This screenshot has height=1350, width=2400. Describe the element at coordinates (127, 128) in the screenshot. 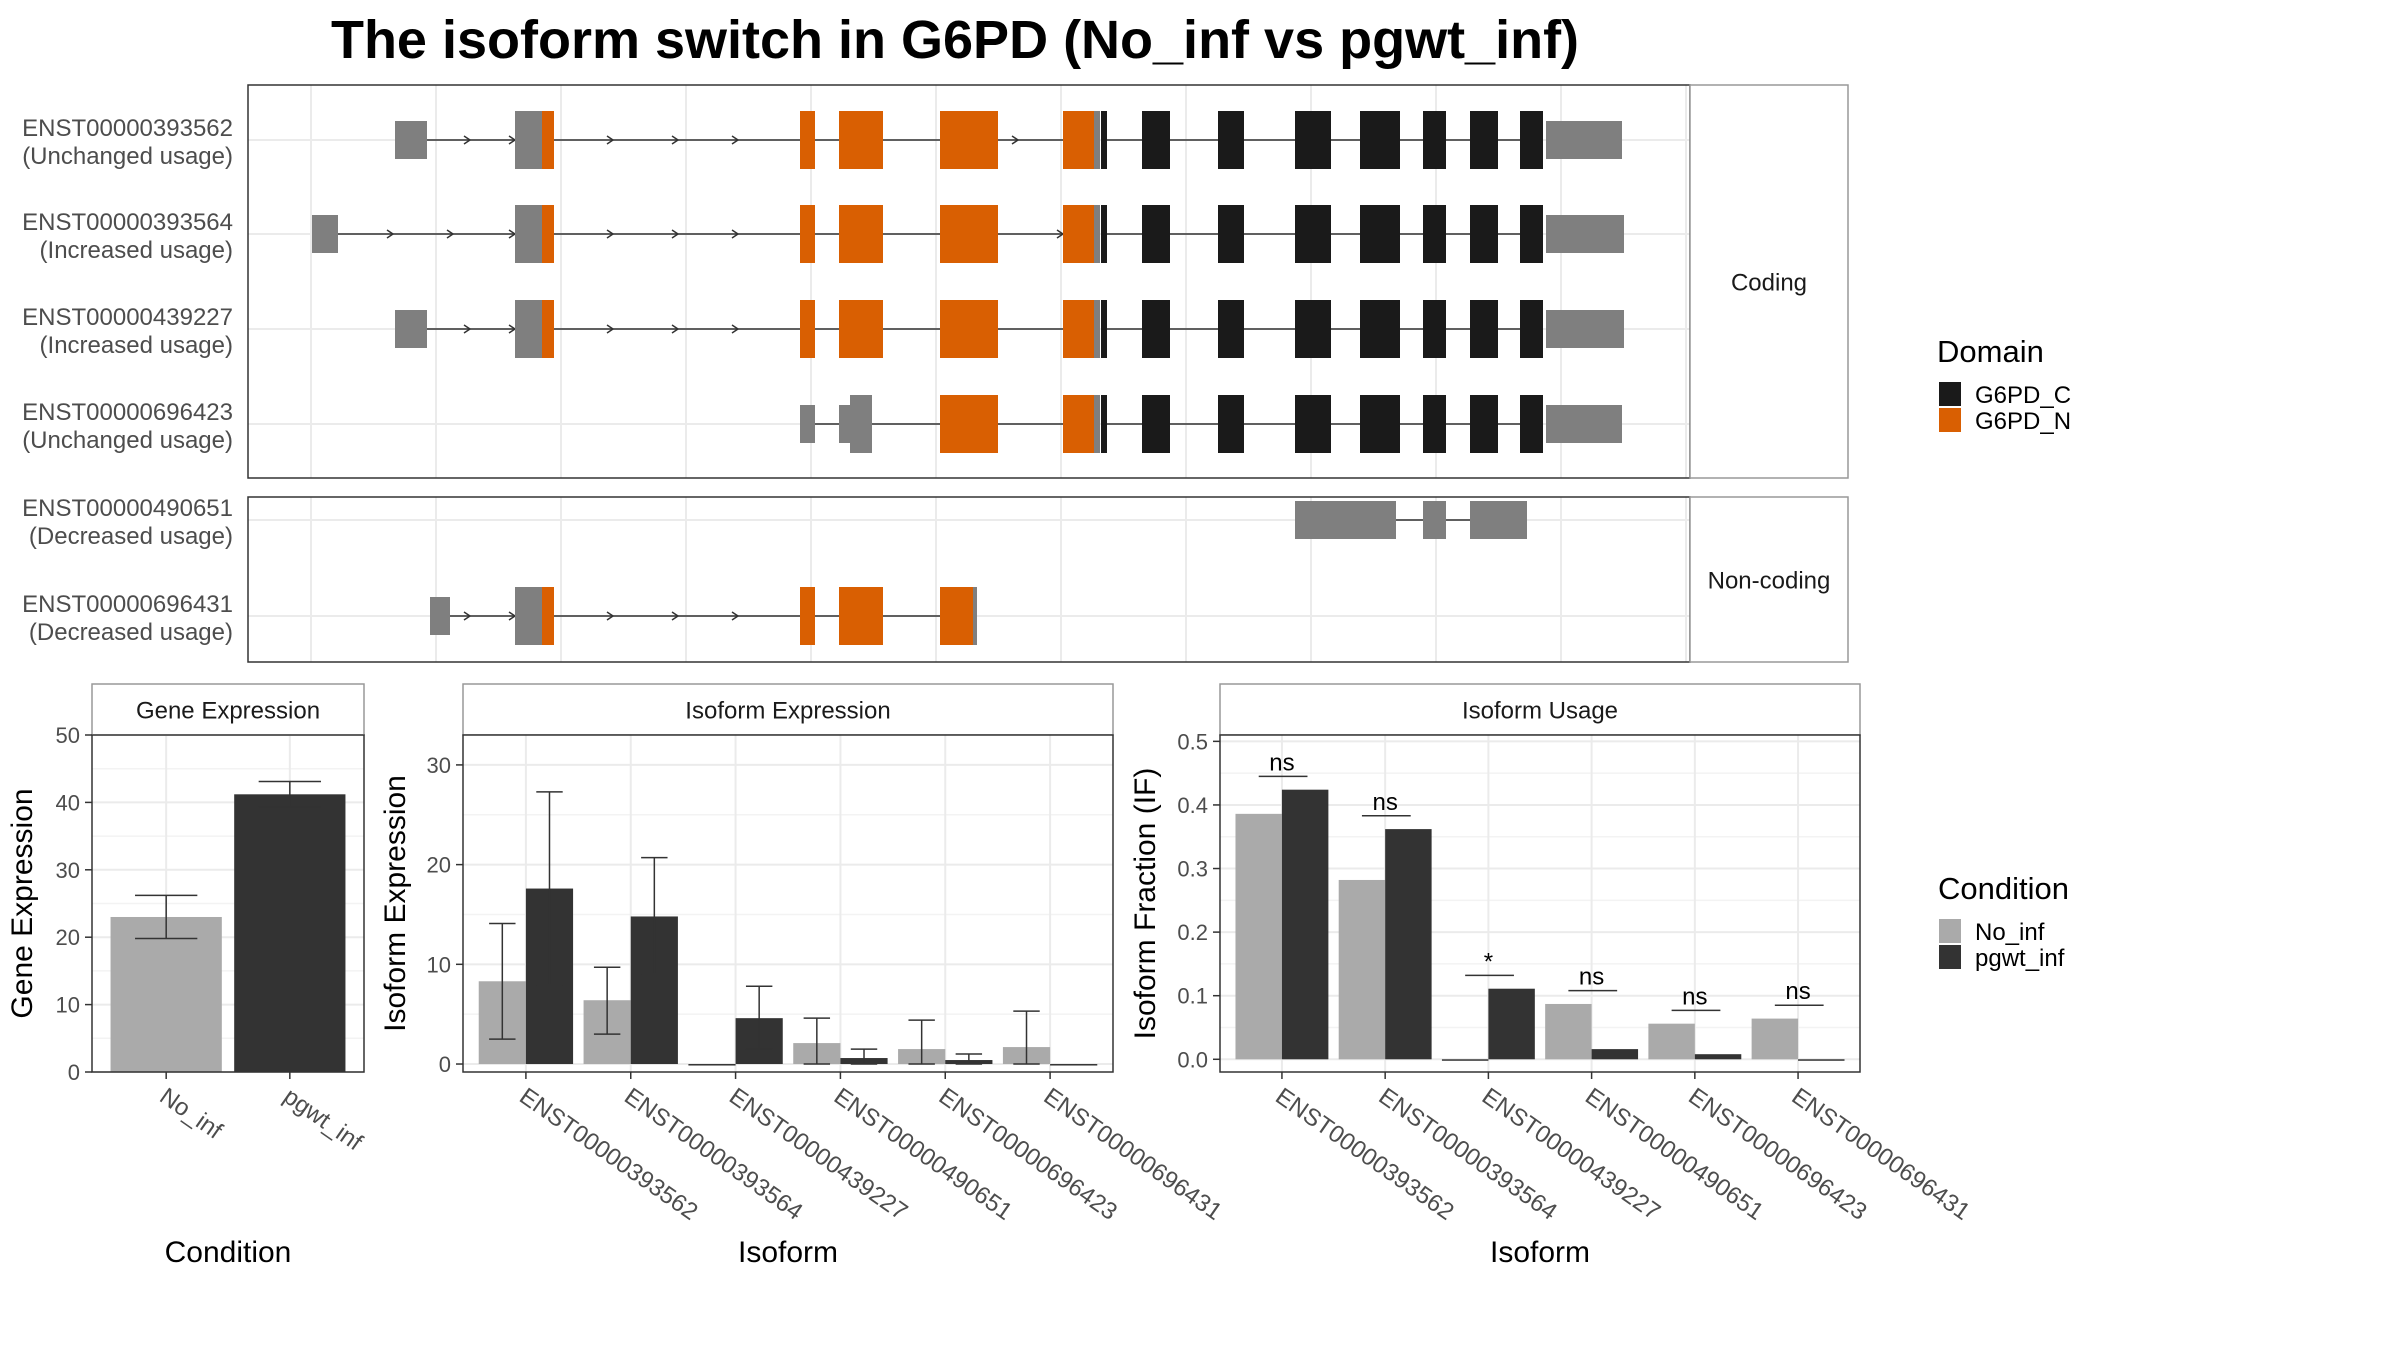

I see `transcript-id-label: ENST00000393562` at that location.